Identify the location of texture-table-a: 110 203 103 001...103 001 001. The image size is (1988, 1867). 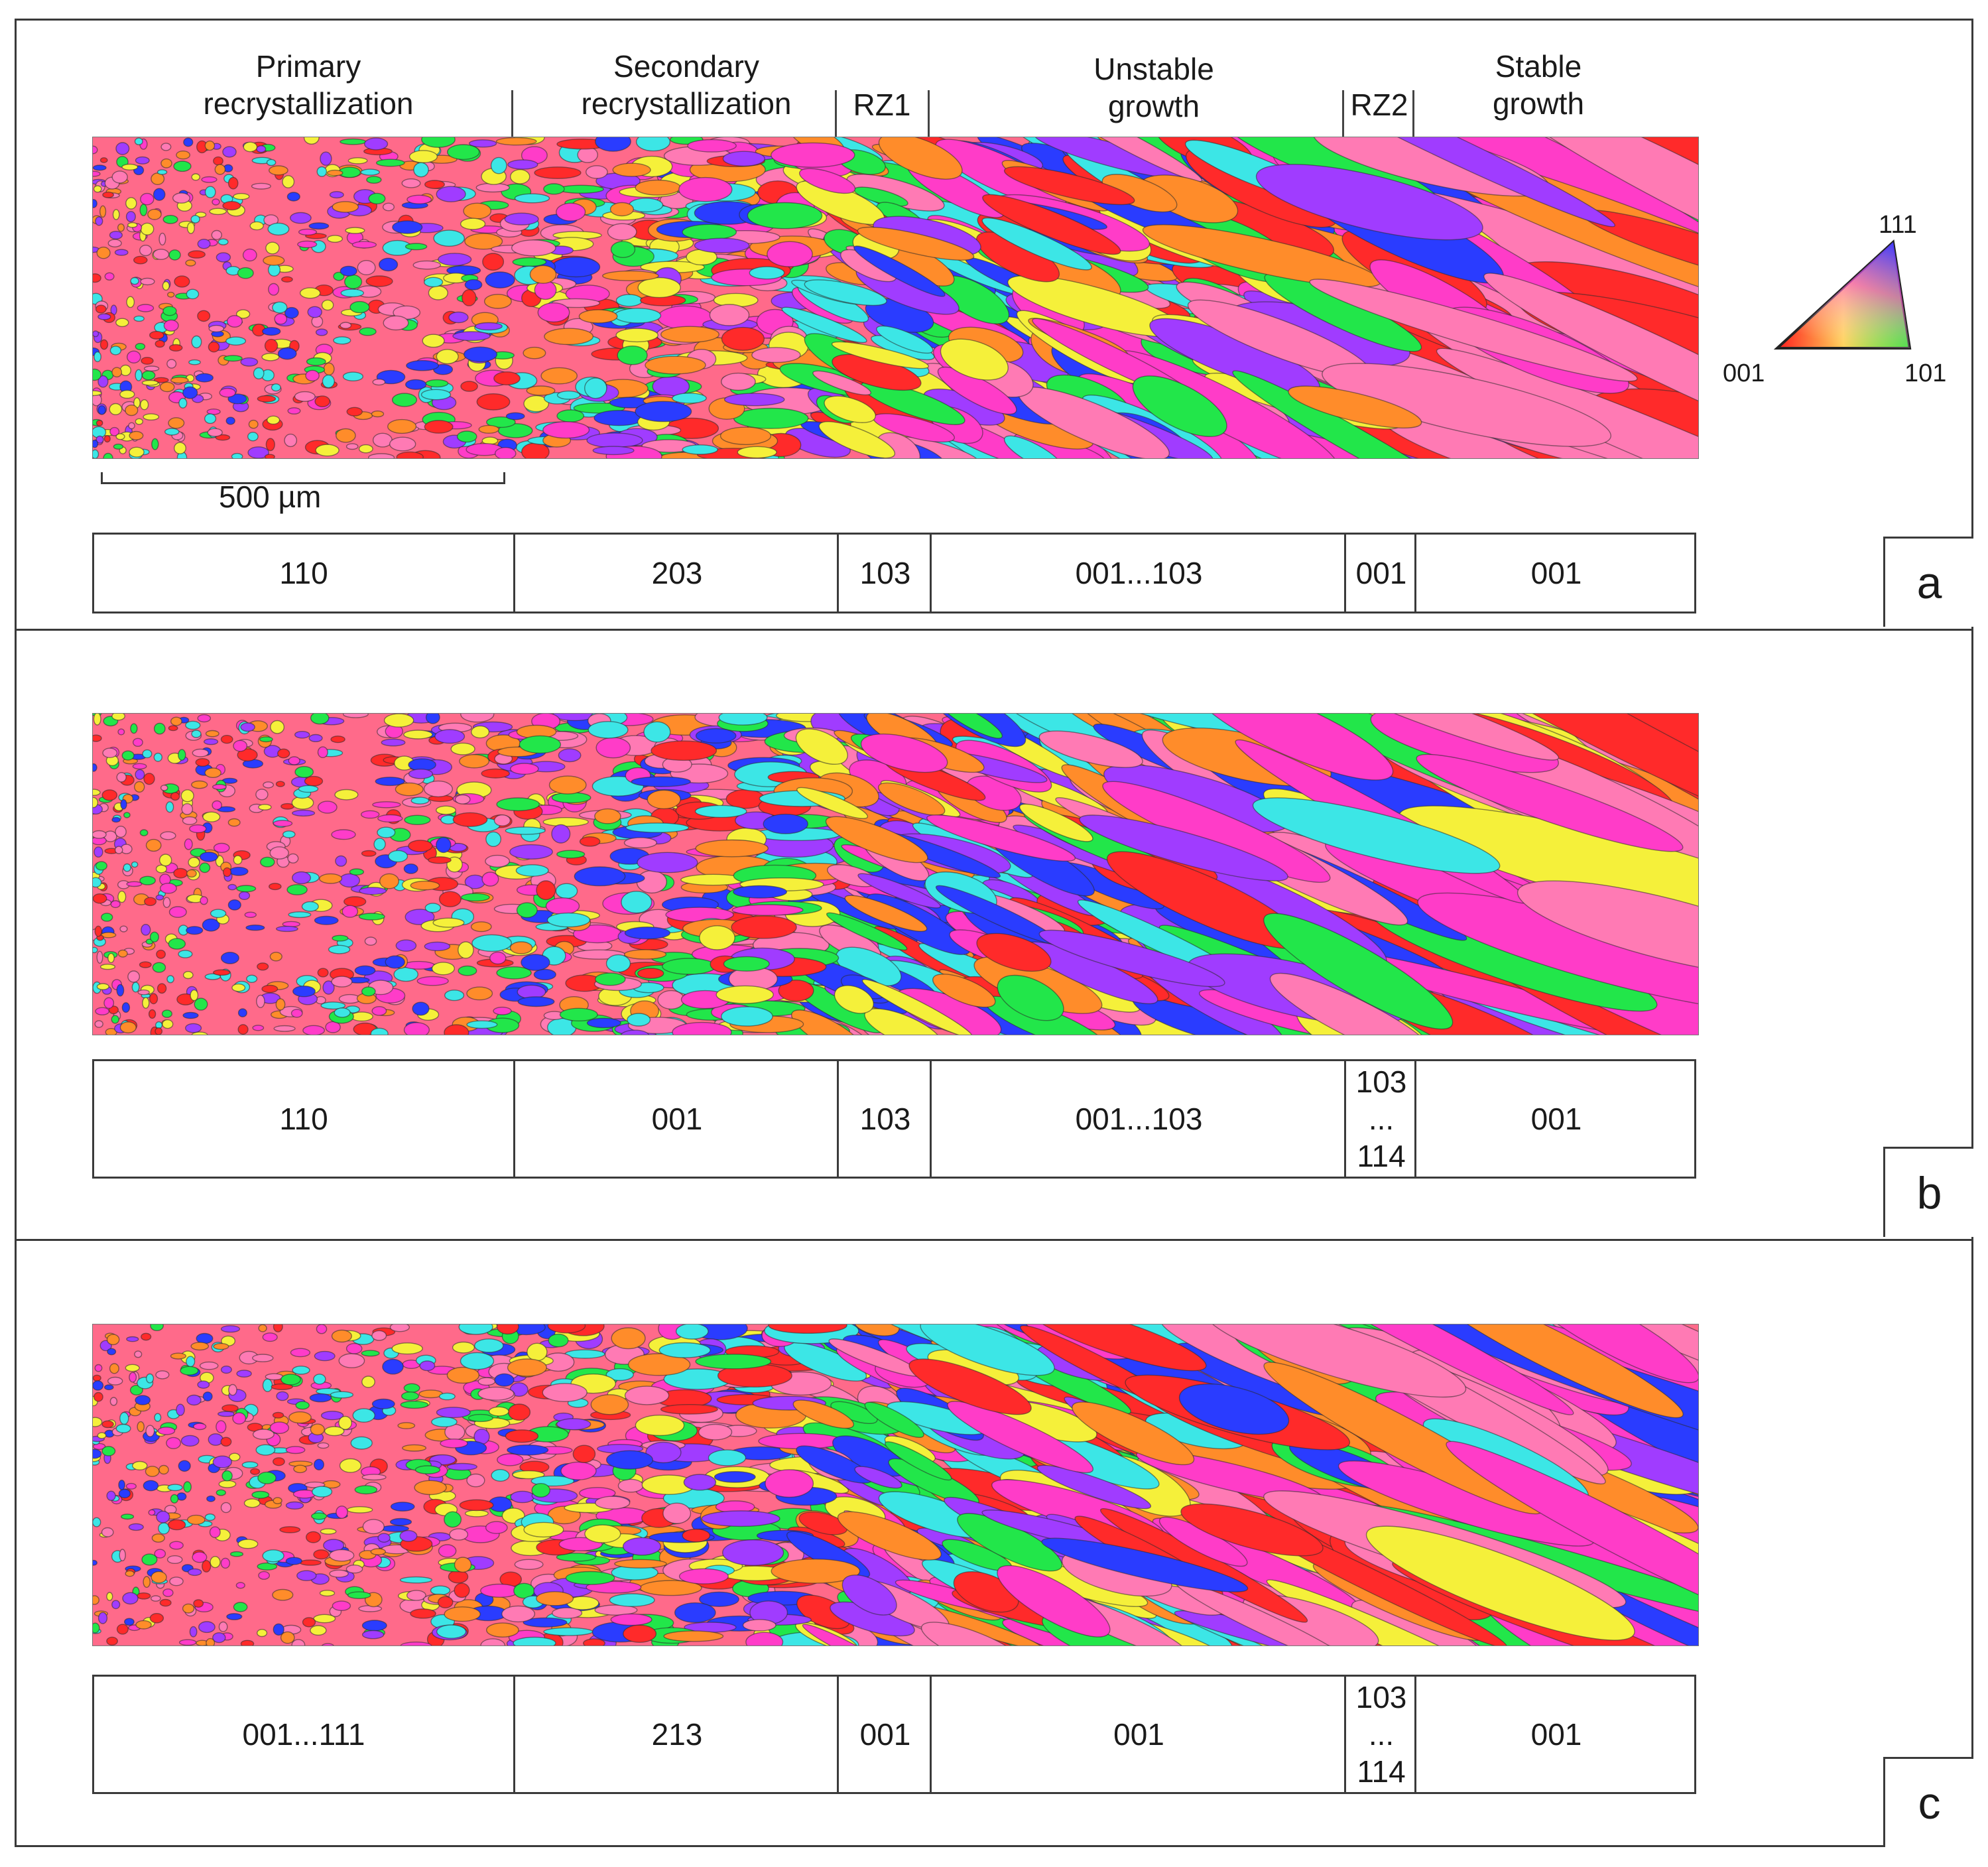
(894, 573).